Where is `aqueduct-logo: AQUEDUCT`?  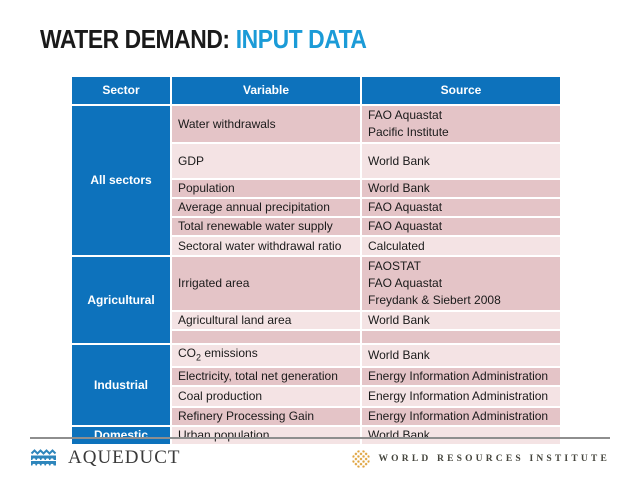
aqueduct-logo: AQUEDUCT is located at coordinates (105, 458).